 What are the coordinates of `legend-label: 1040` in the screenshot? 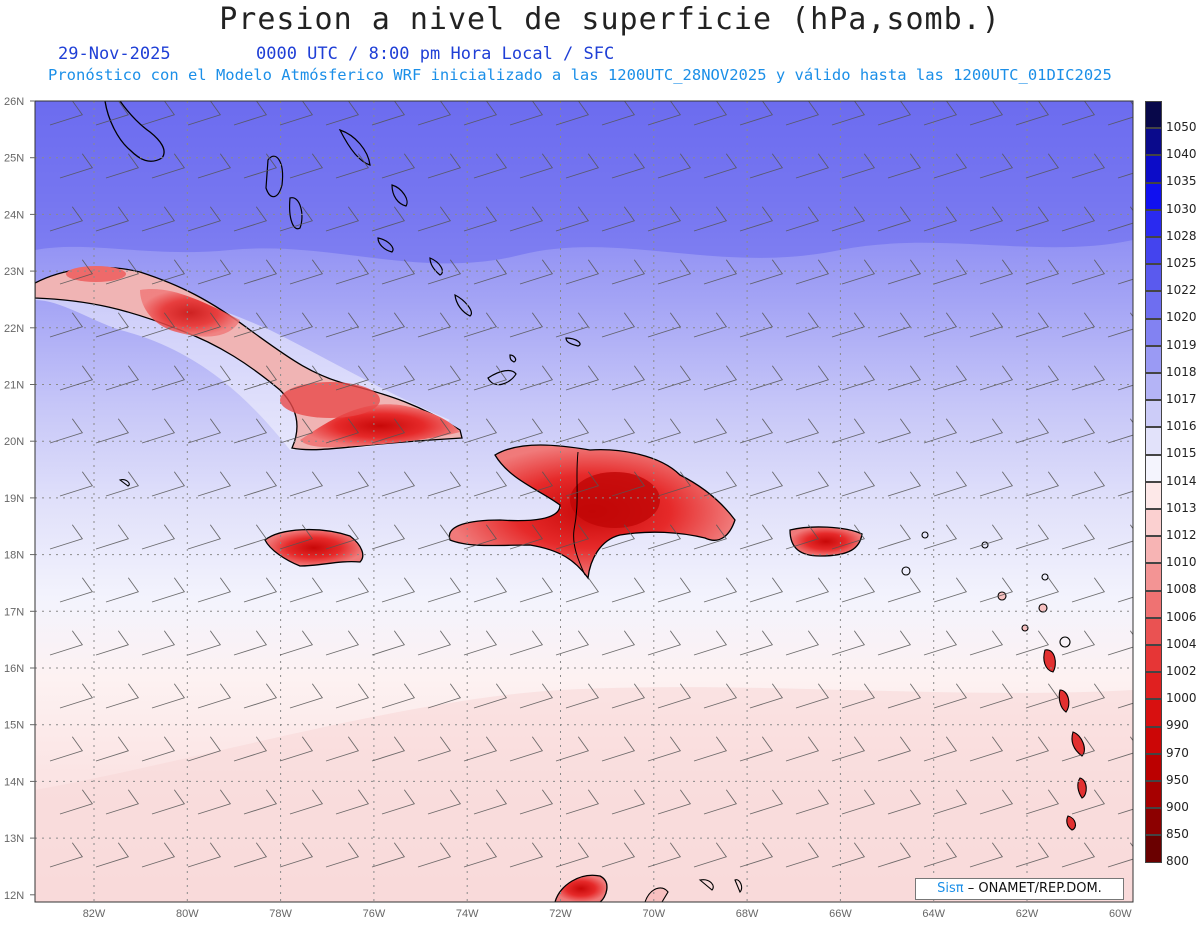 It's located at (1181, 154).